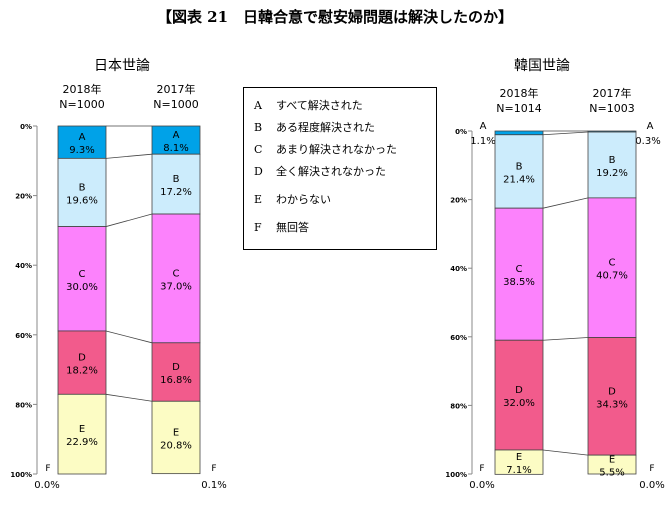 The height and width of the screenshot is (508, 670). Describe the element at coordinates (482, 141) in the screenshot. I see `segment-value-label: 1.1%` at that location.